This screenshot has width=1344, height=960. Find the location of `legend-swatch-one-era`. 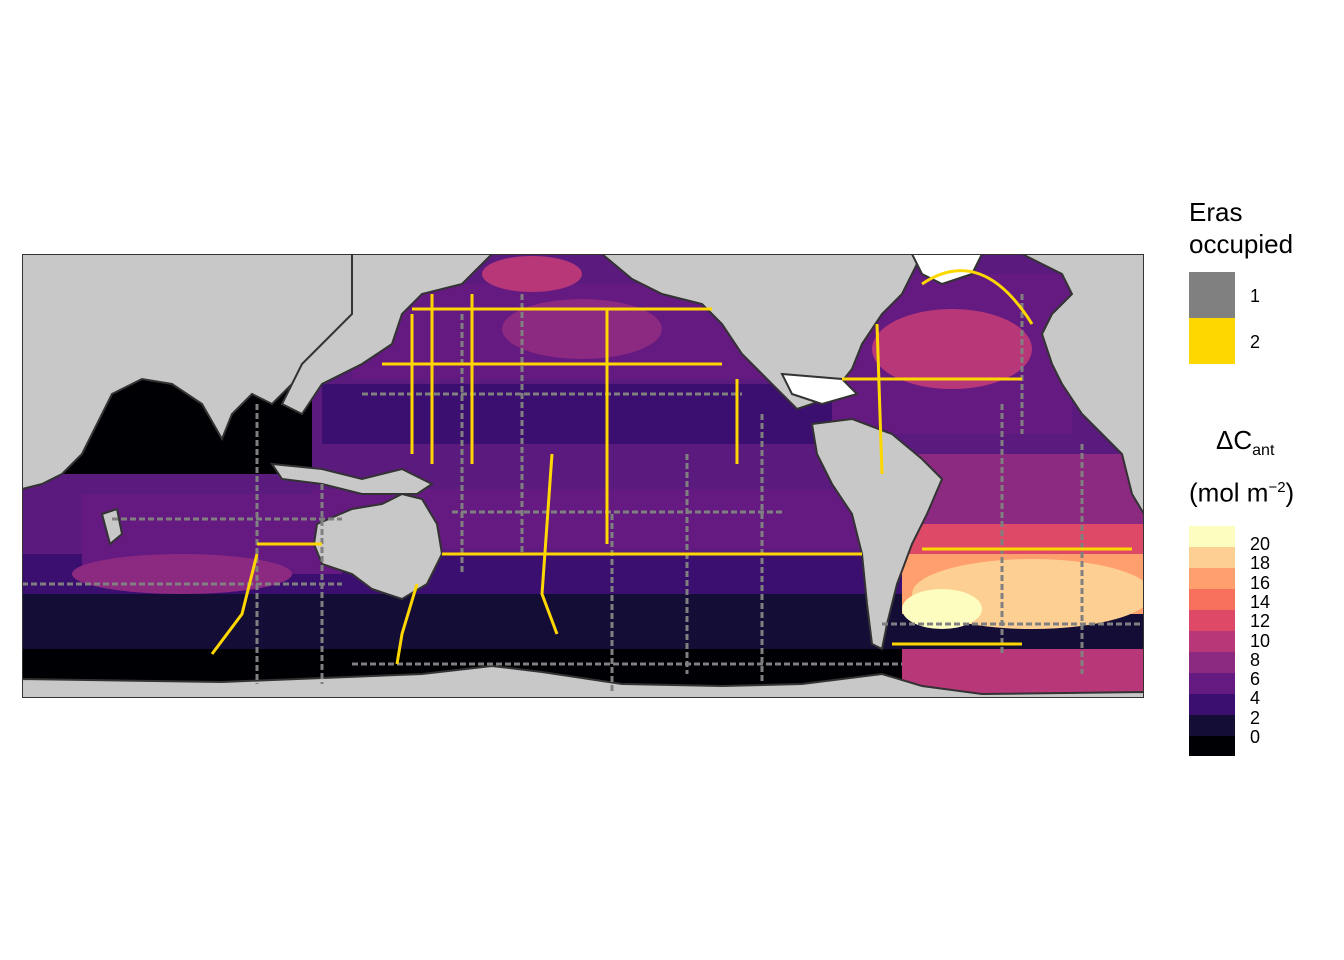

legend-swatch-one-era is located at coordinates (1212, 295).